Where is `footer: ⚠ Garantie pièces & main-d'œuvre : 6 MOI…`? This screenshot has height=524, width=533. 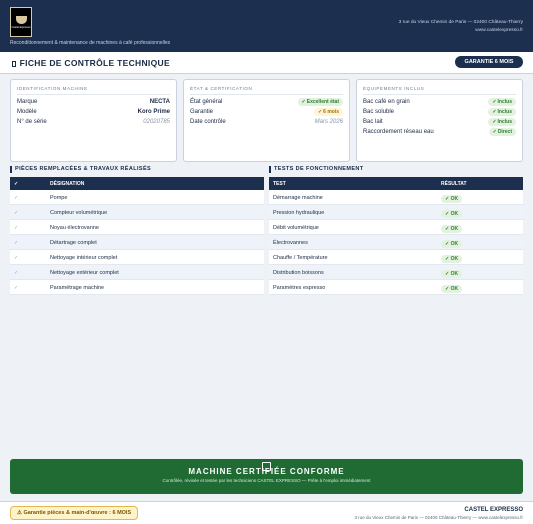 footer: ⚠ Garantie pièces & main-d'œuvre : 6 MOI… is located at coordinates (266, 512).